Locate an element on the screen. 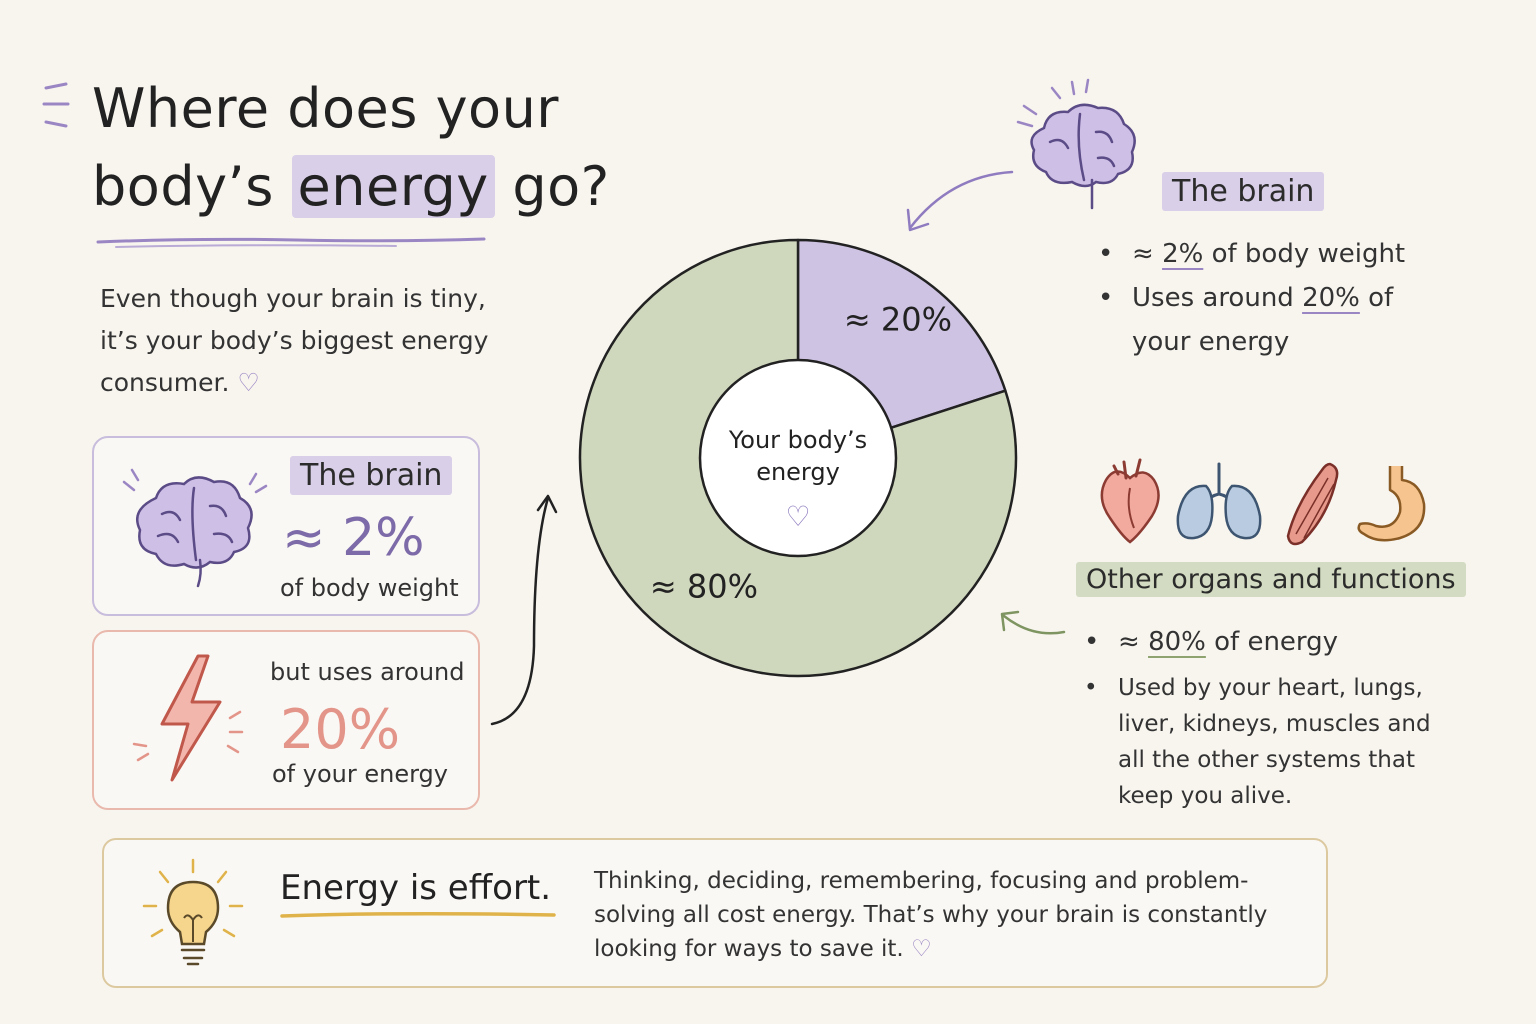 The image size is (1536, 1024). page-title: Where does your body’s energy go? is located at coordinates (352, 148).